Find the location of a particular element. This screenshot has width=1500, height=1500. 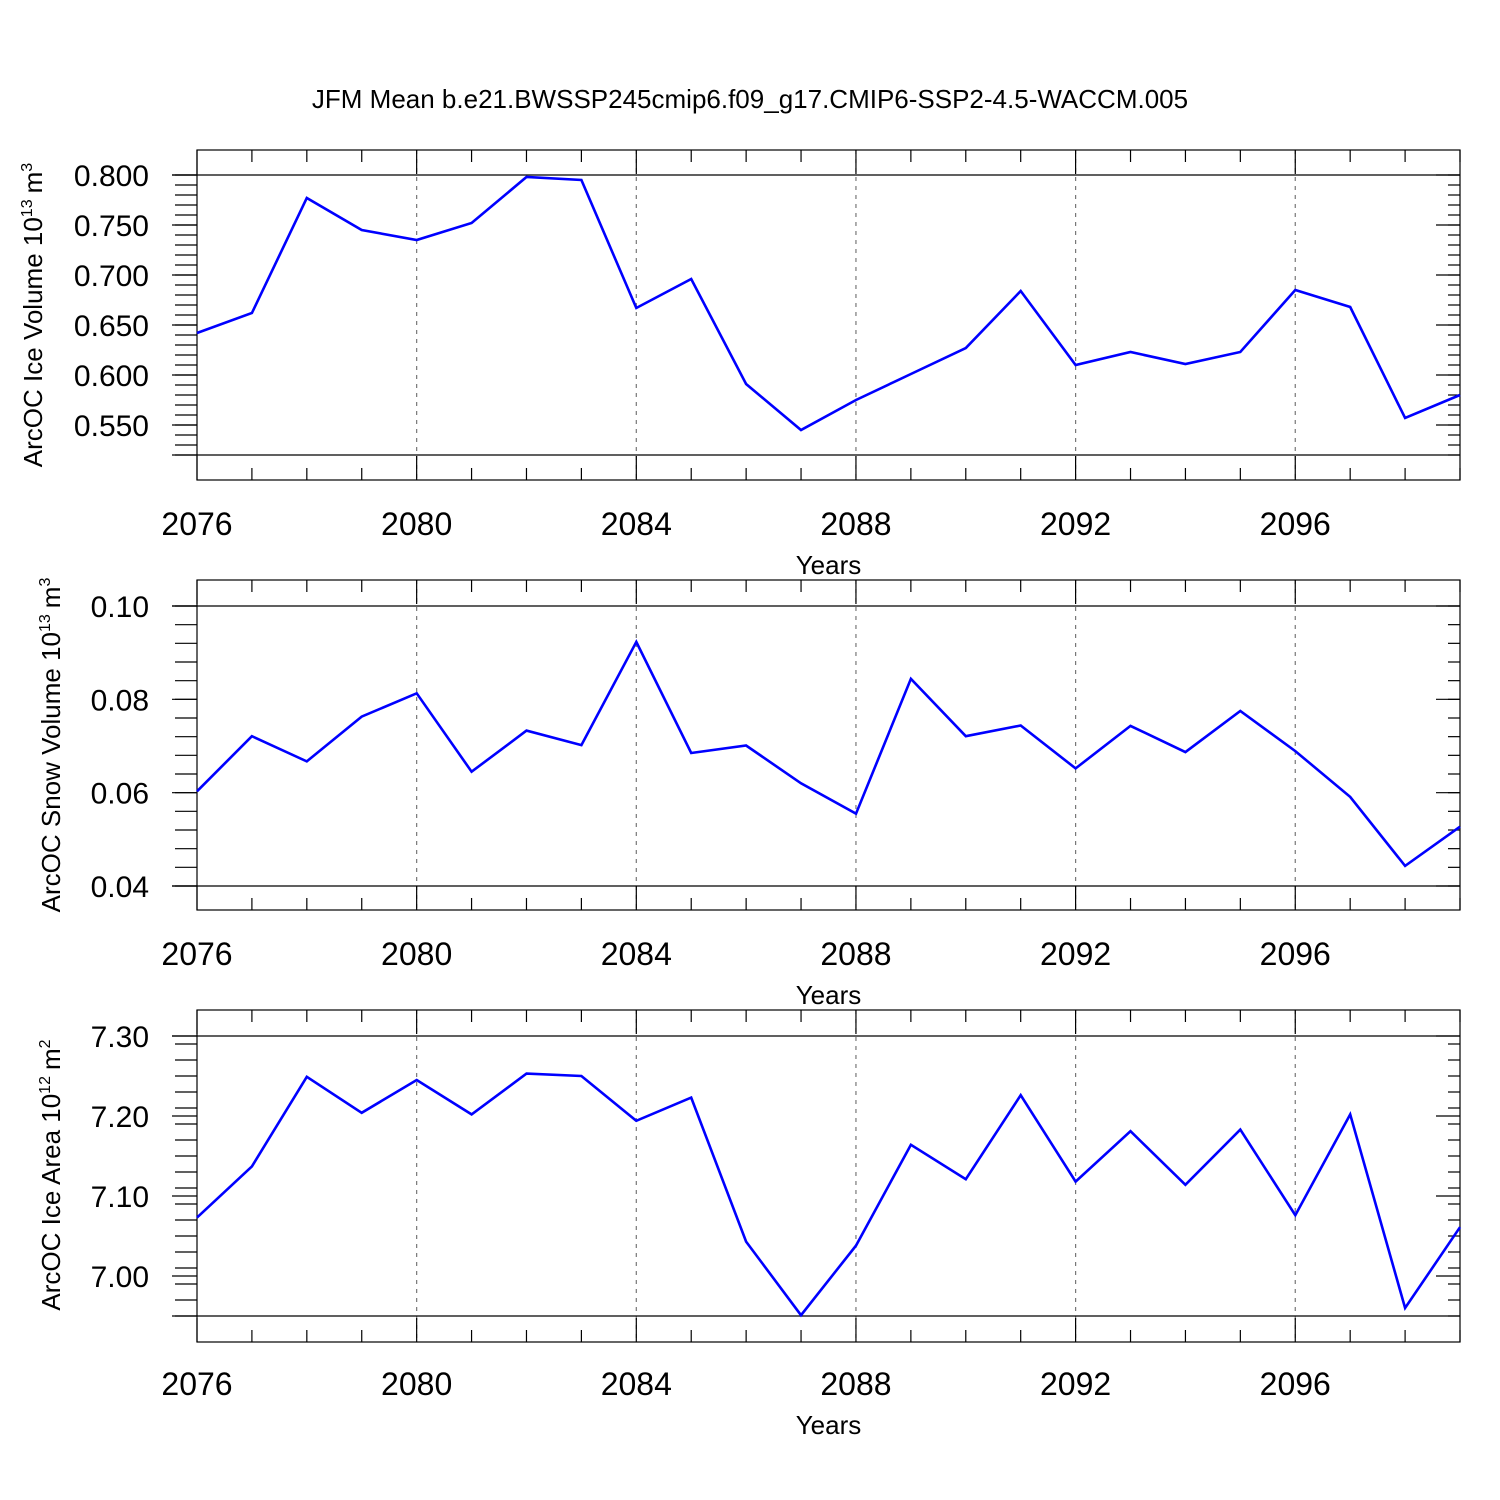

y-tick-label: 0.700 is located at coordinates (111, 276).